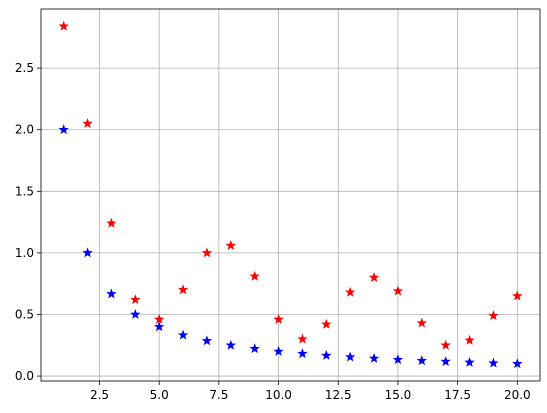  What do you see at coordinates (24, 68) in the screenshot?
I see `y-tick-label: 2.5` at bounding box center [24, 68].